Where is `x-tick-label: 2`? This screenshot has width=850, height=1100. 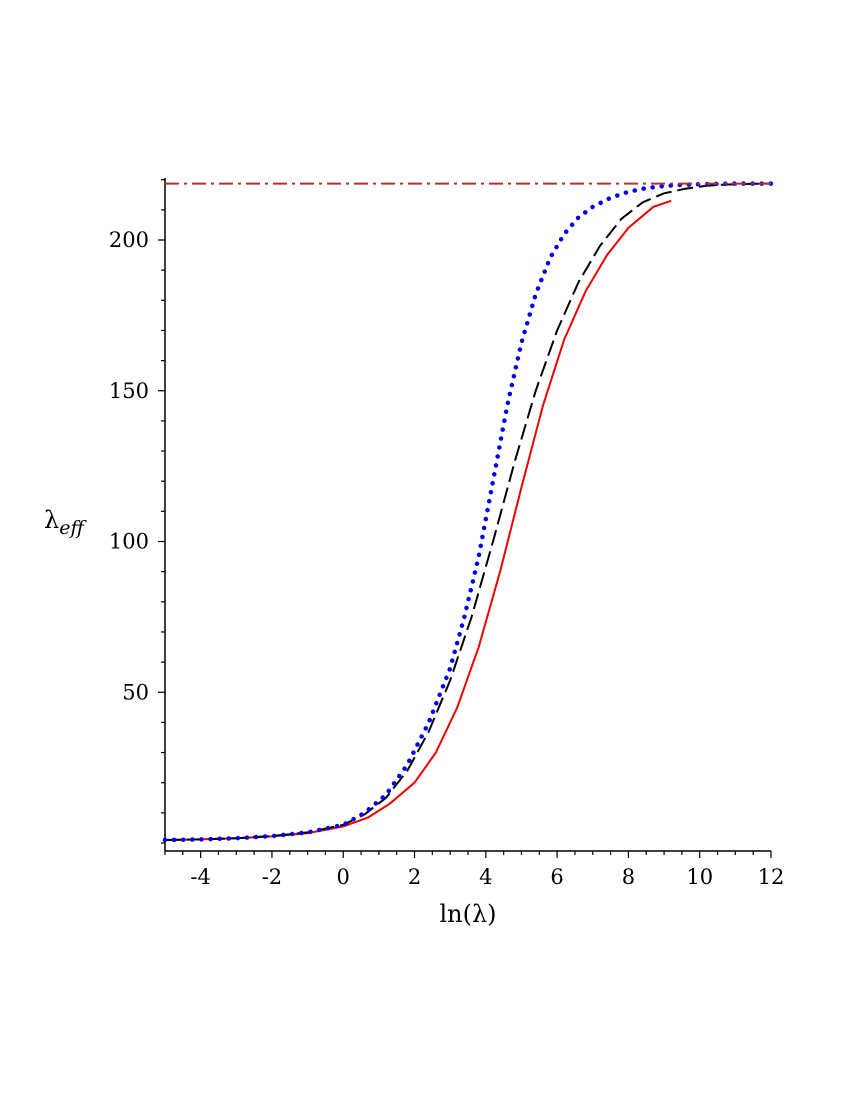
x-tick-label: 2 is located at coordinates (414, 877).